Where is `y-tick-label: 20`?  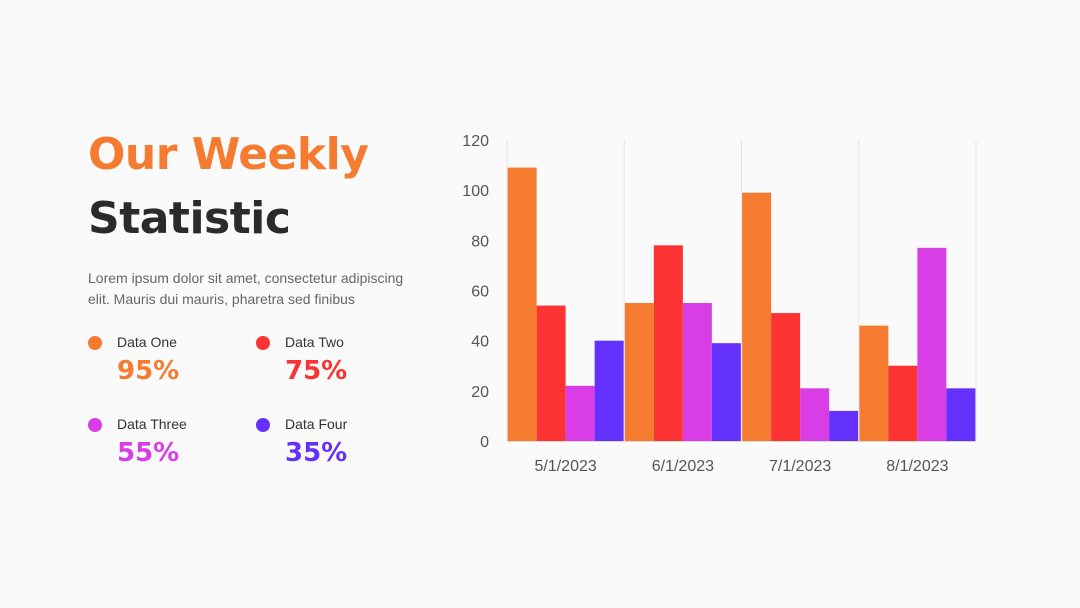 y-tick-label: 20 is located at coordinates (480, 392).